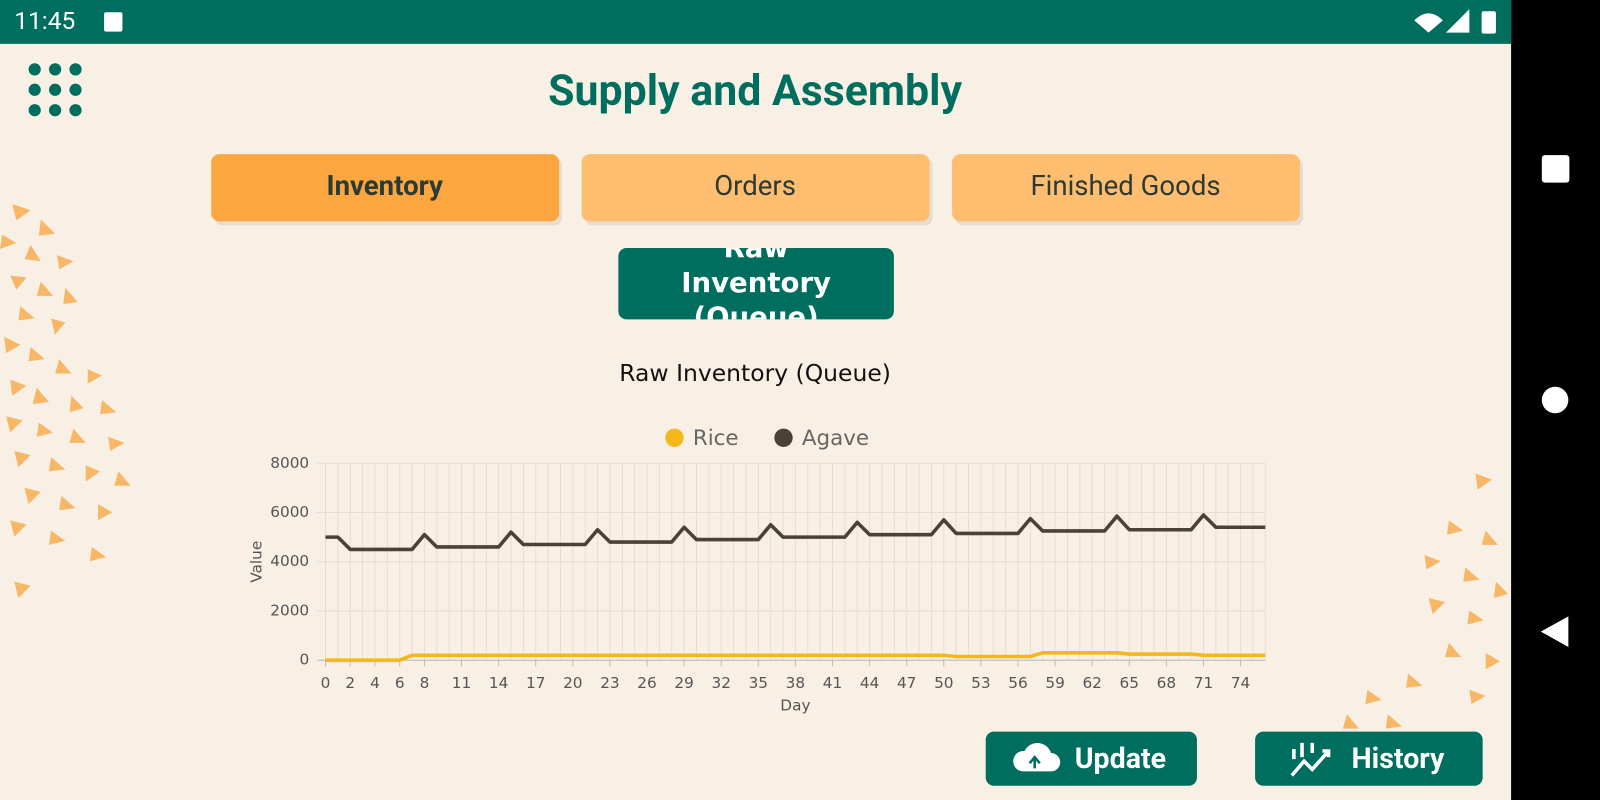 The width and height of the screenshot is (1600, 800). I want to click on x-tick-label: 38, so click(795, 683).